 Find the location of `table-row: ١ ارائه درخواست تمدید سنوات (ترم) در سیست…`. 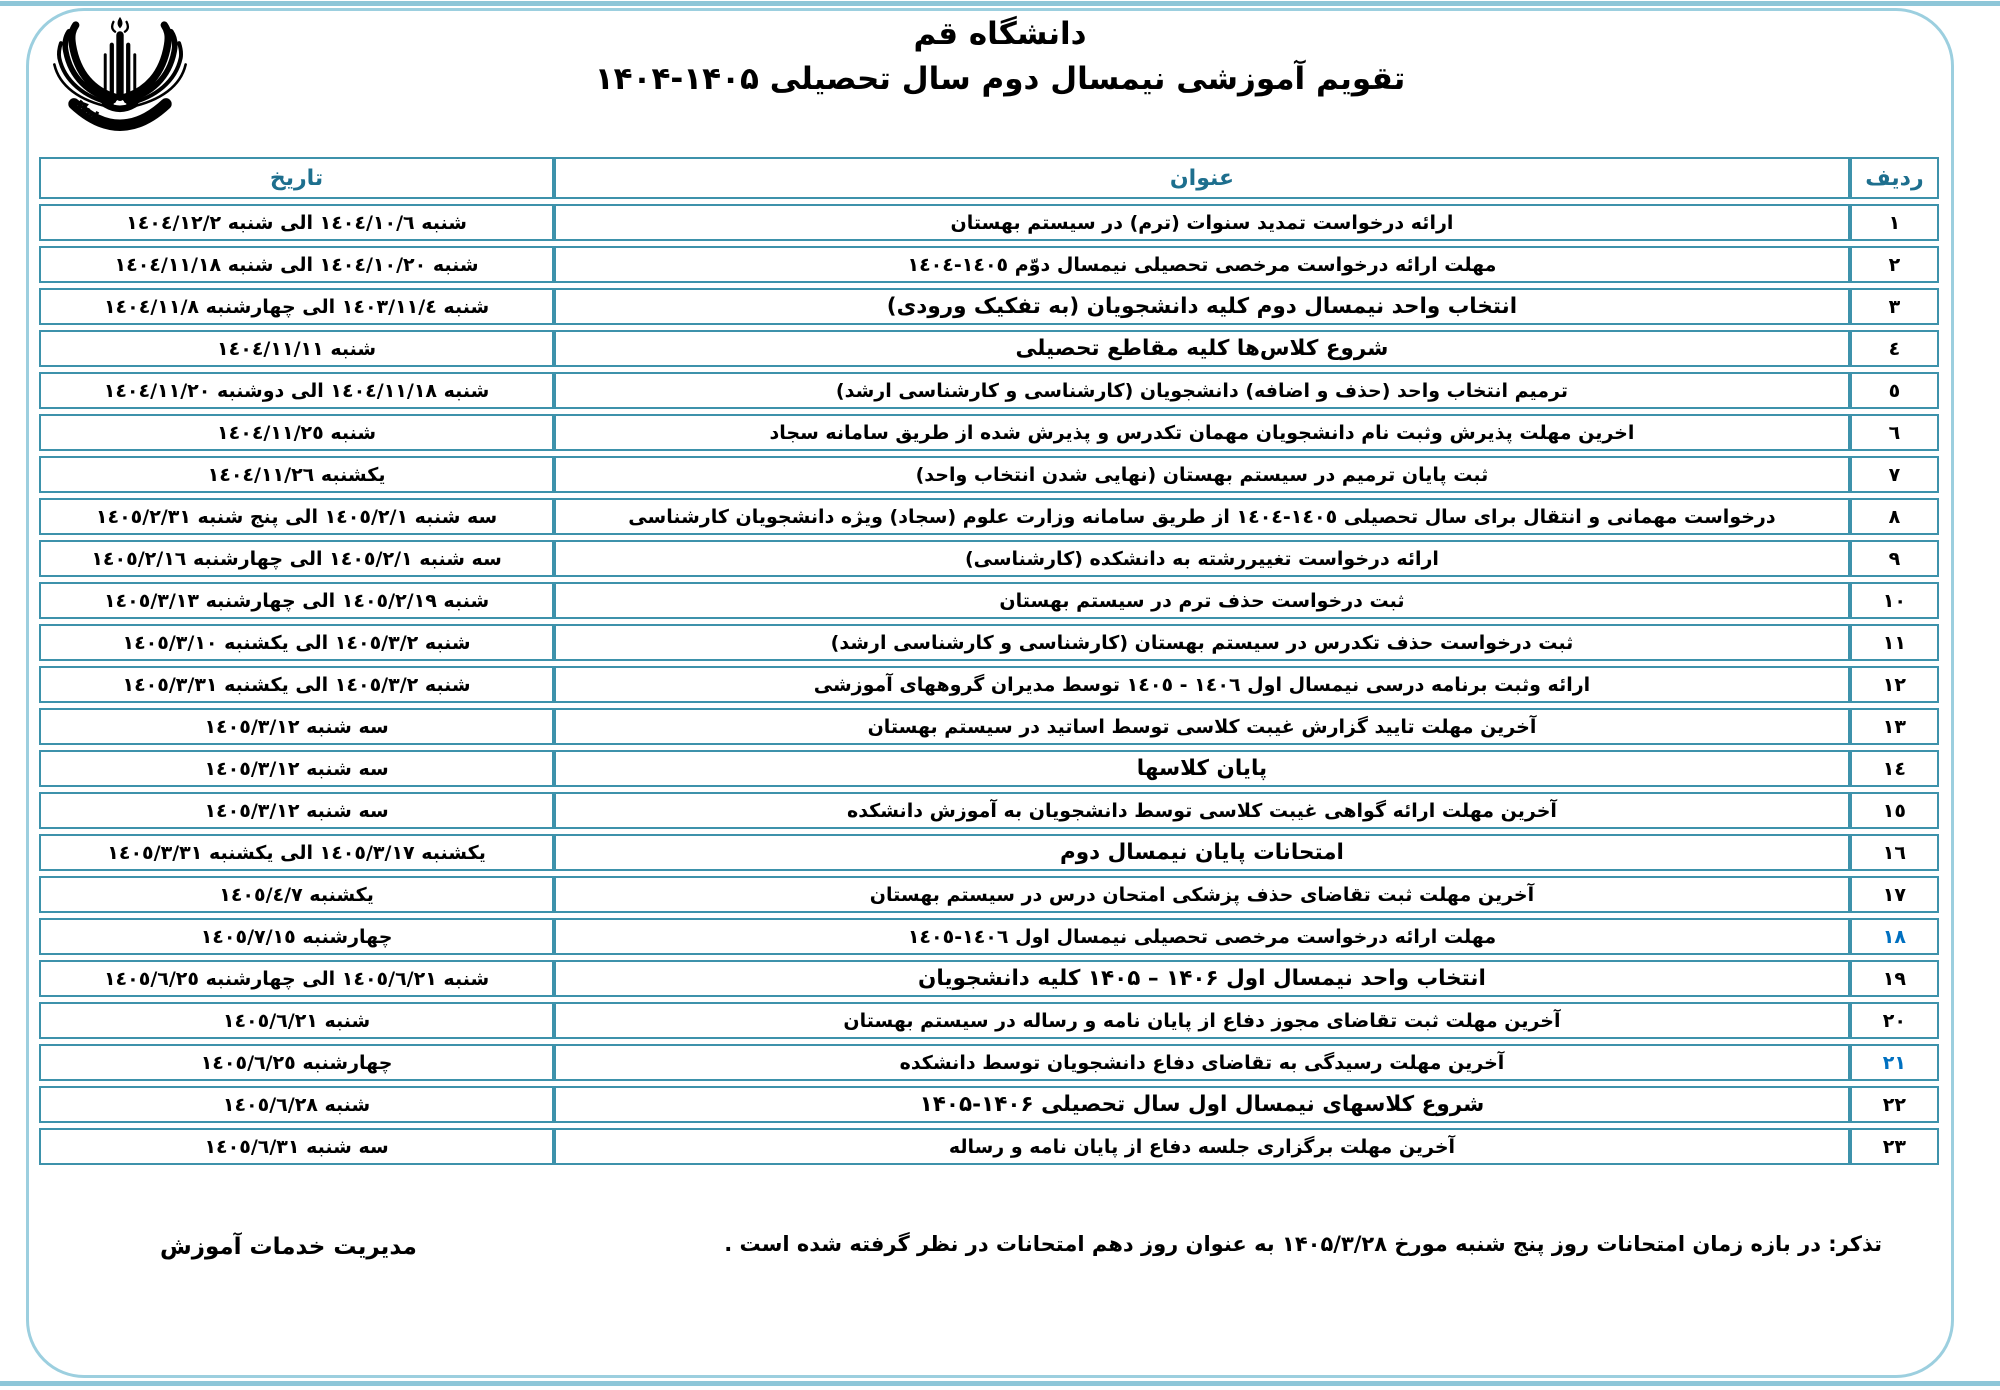

table-row: ١ ارائه درخواست تمدید سنوات (ترم) در سیست… is located at coordinates (989, 222).